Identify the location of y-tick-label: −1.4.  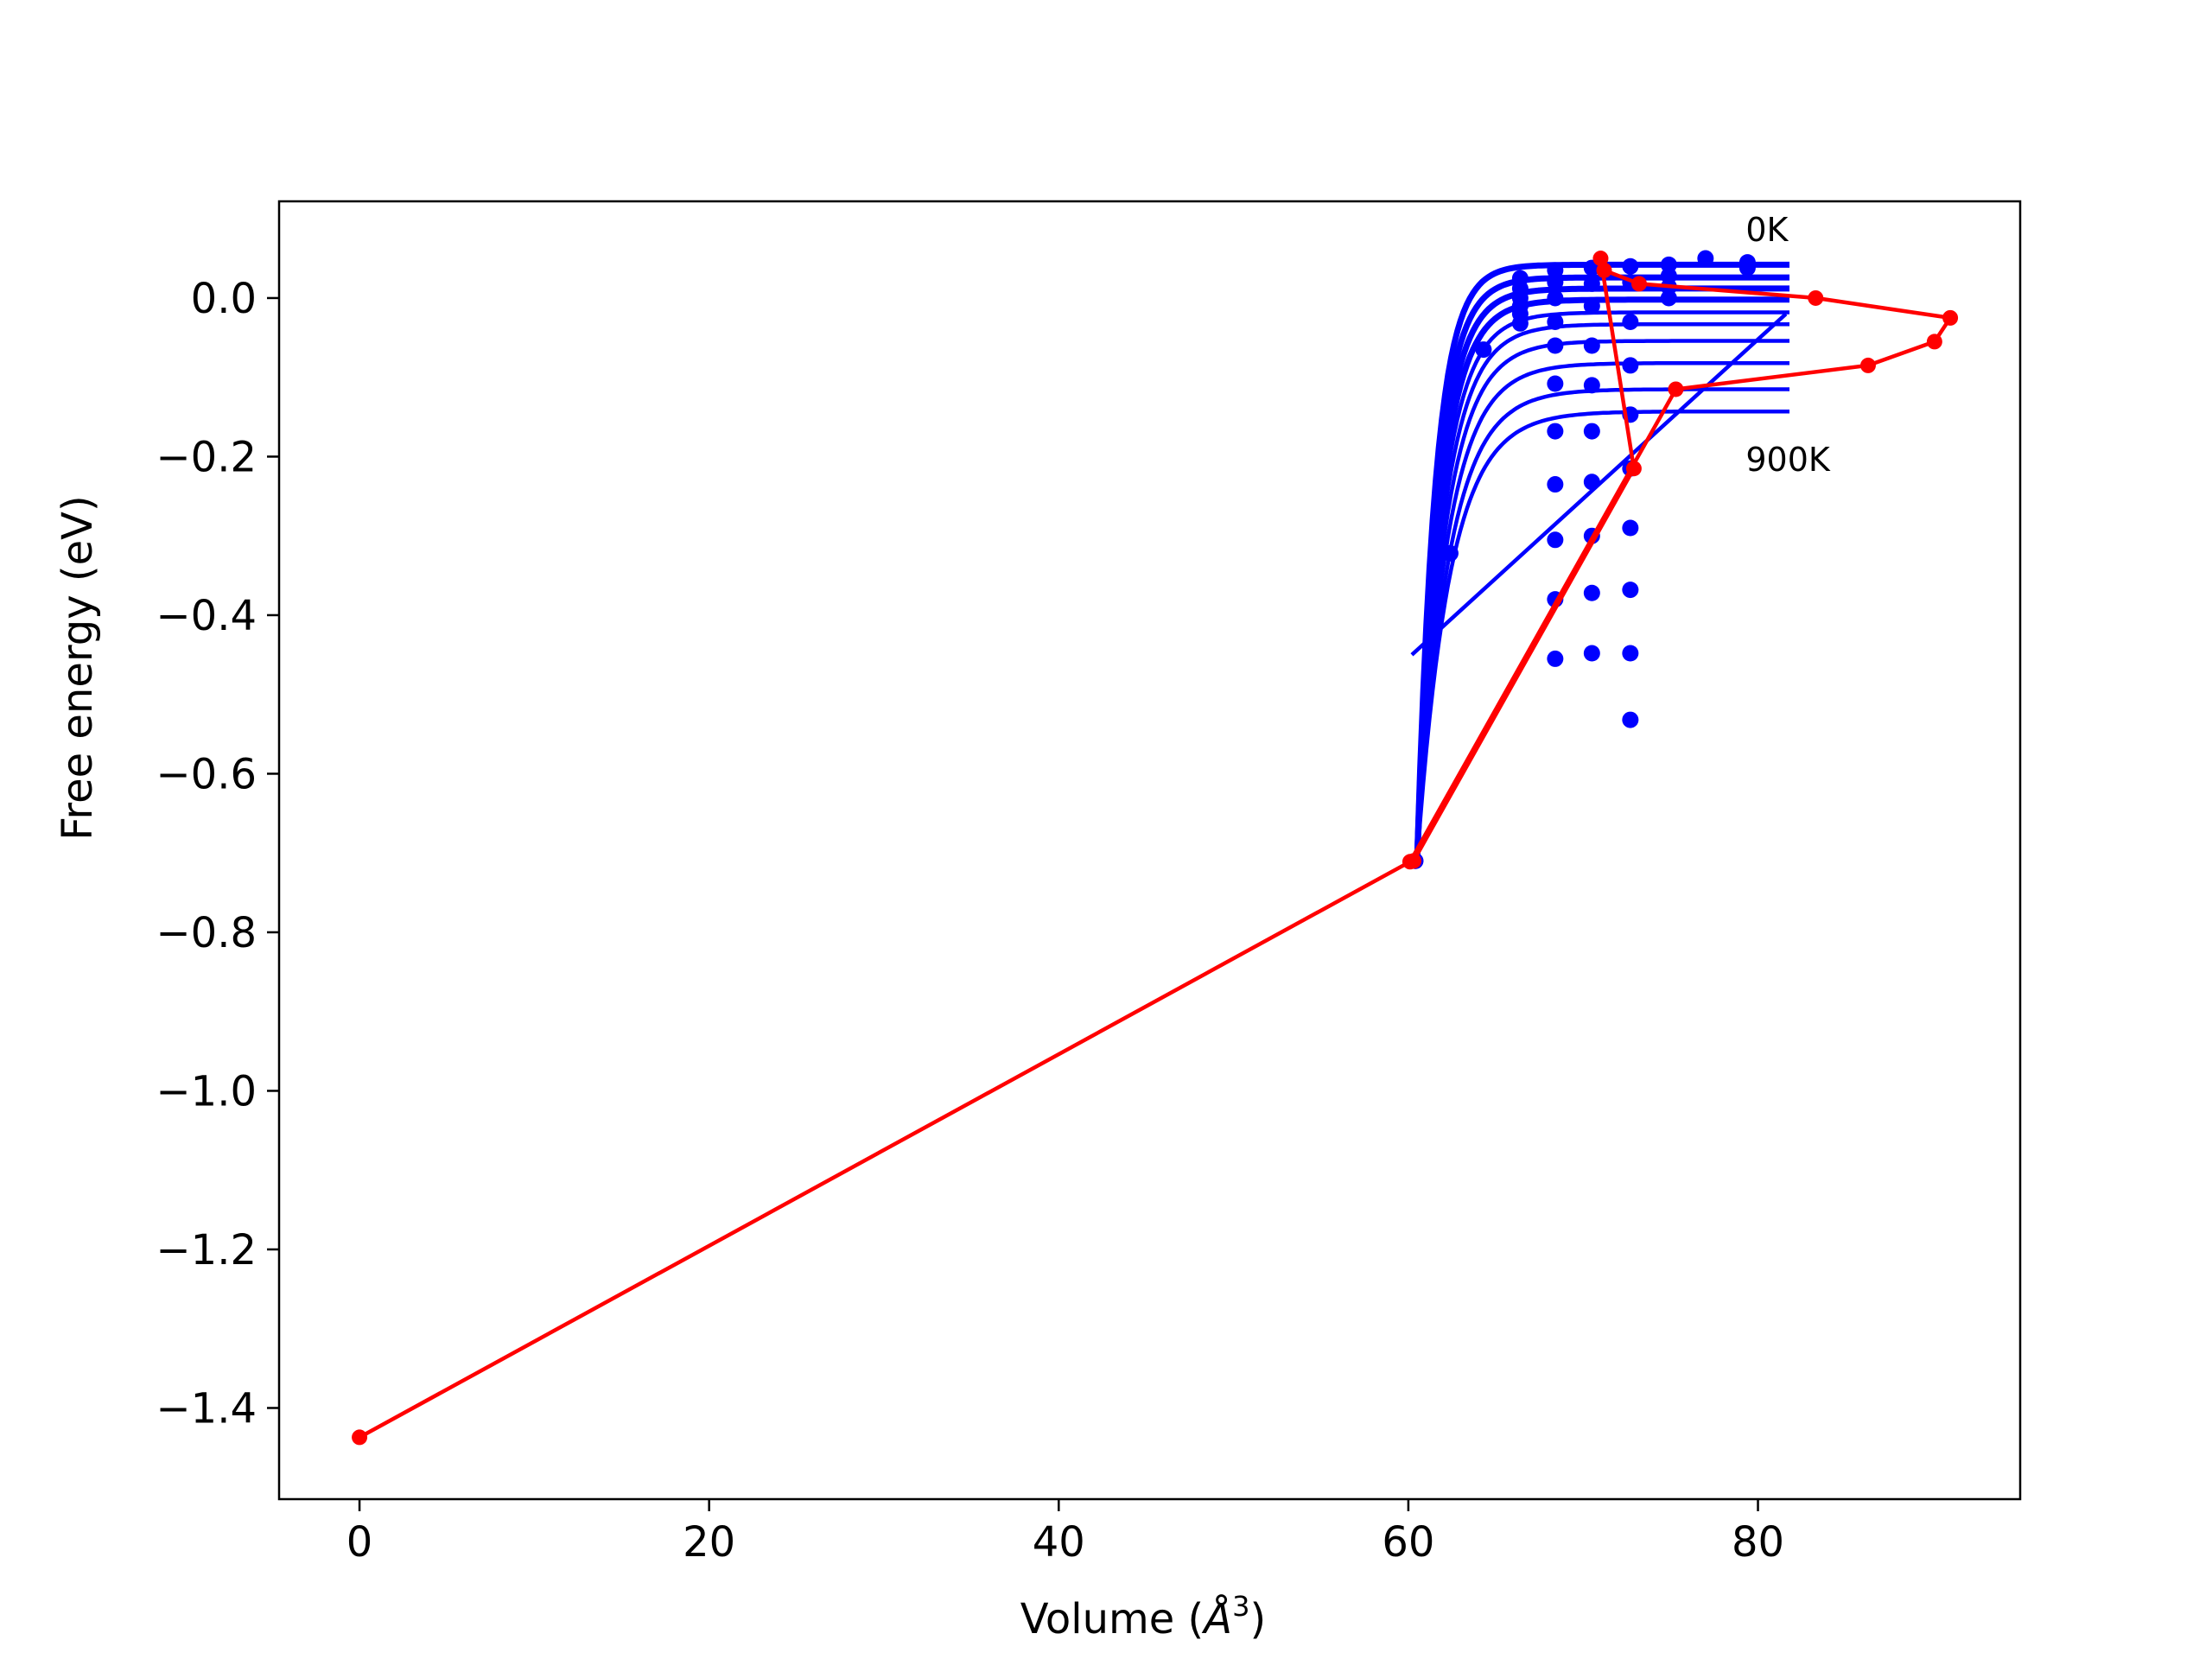
(206, 1408).